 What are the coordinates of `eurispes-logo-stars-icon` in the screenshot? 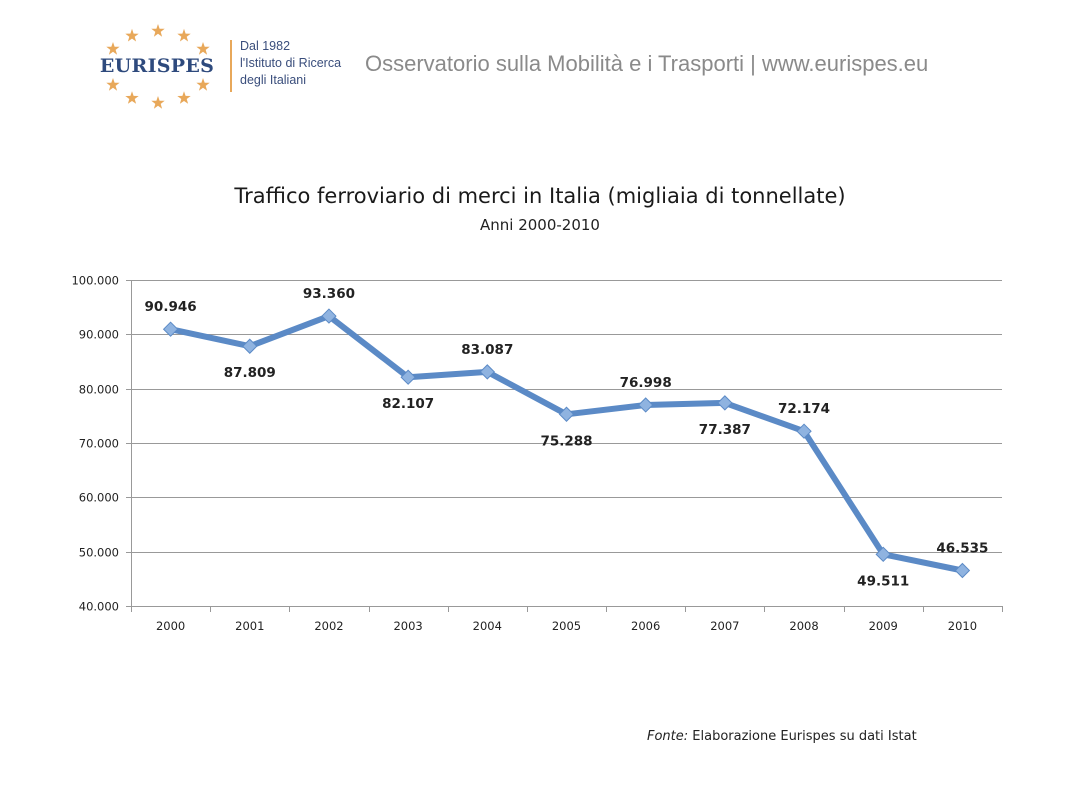 It's located at (158, 66).